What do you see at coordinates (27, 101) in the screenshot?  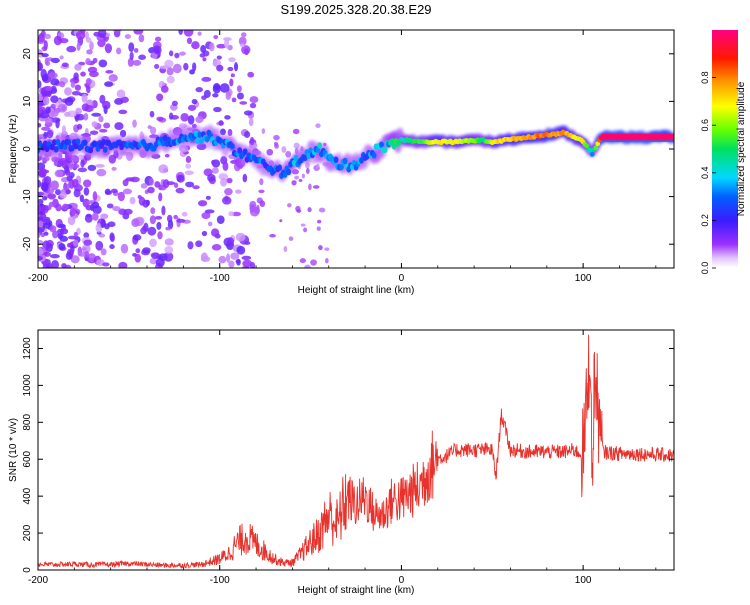 I see `y-tick-label: 10` at bounding box center [27, 101].